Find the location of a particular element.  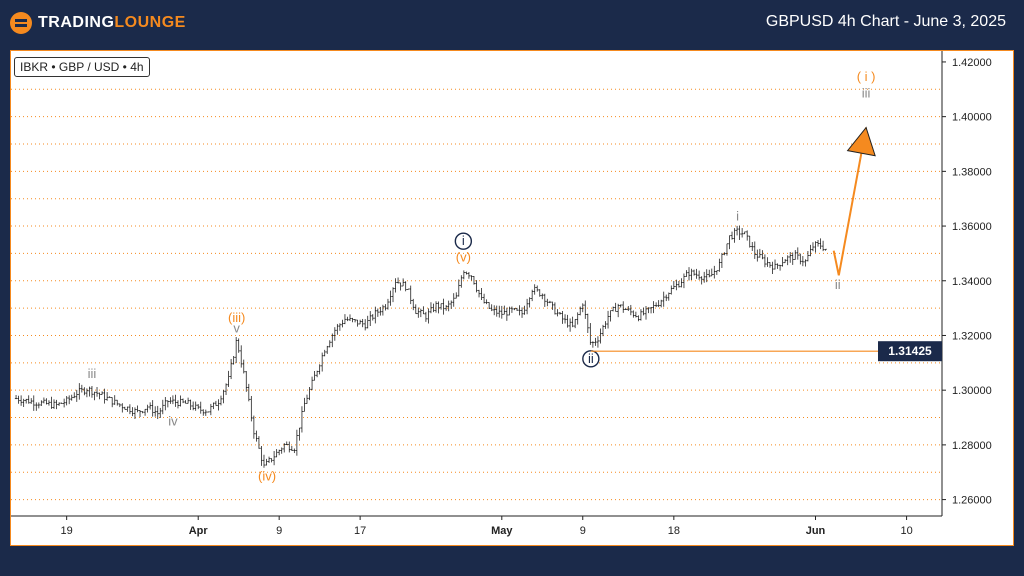

projection-line is located at coordinates (850, 201).